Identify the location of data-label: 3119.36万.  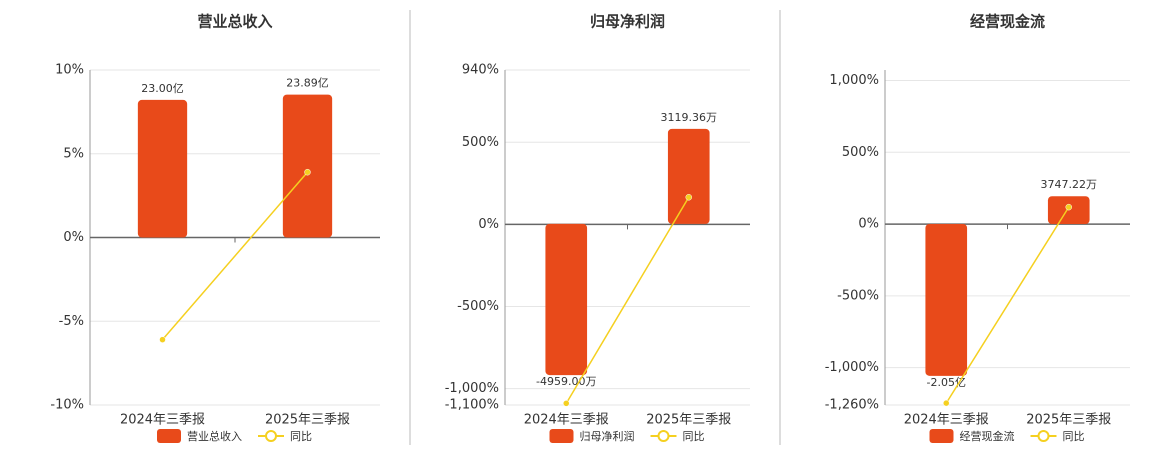
(689, 117).